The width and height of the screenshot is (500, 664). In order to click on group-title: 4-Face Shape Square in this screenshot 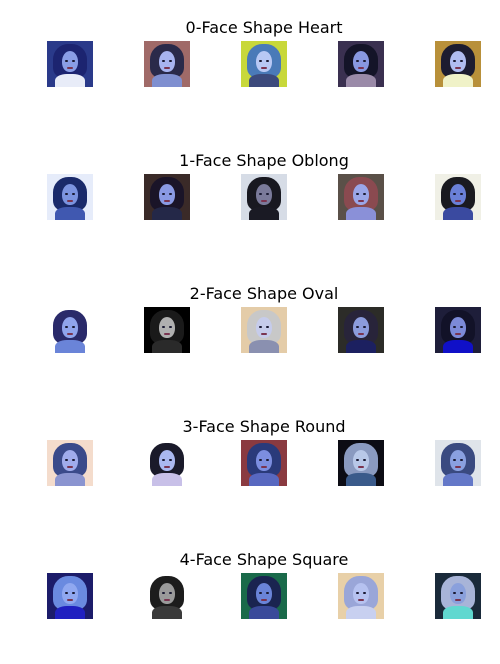, I will do `click(264, 559)`.